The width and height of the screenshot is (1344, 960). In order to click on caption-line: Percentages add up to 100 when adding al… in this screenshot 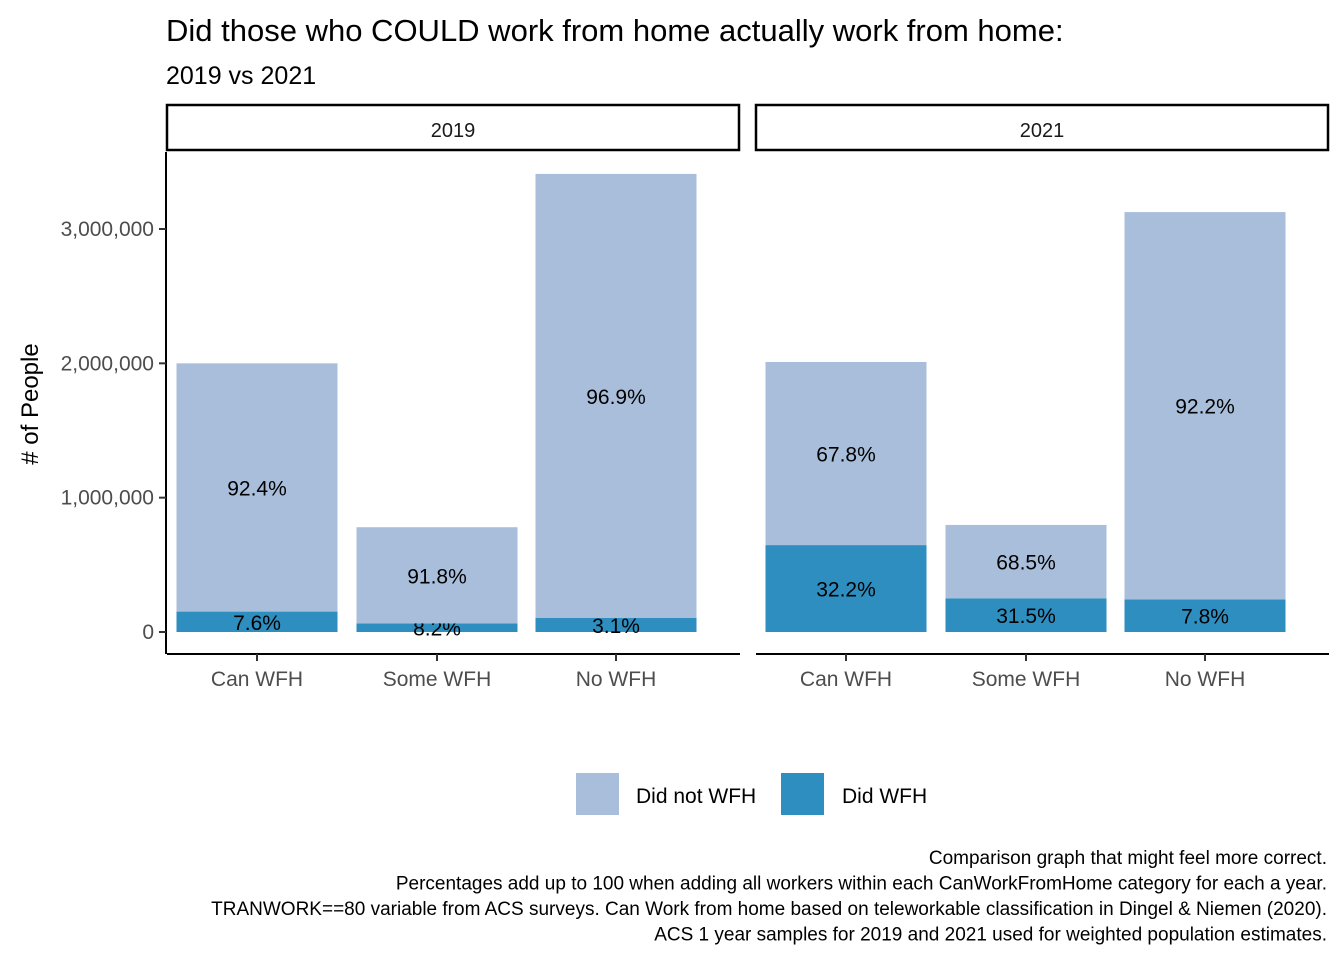, I will do `click(861, 884)`.